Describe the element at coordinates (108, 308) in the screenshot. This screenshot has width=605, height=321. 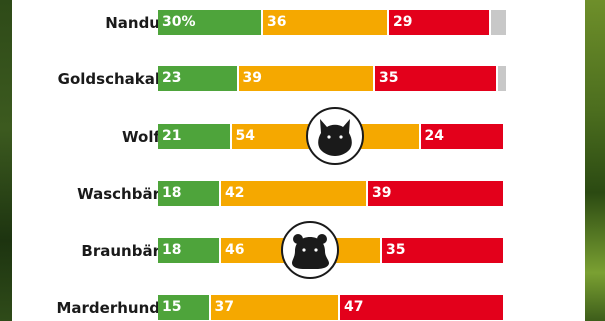
I see `category-label-marderhund: Marderhund` at that location.